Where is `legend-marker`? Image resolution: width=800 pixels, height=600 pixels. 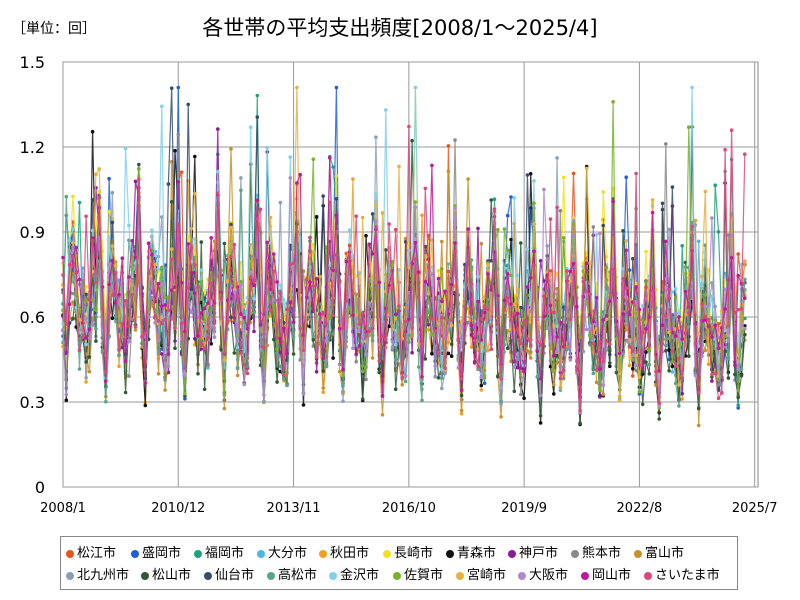 legend-marker is located at coordinates (333, 575).